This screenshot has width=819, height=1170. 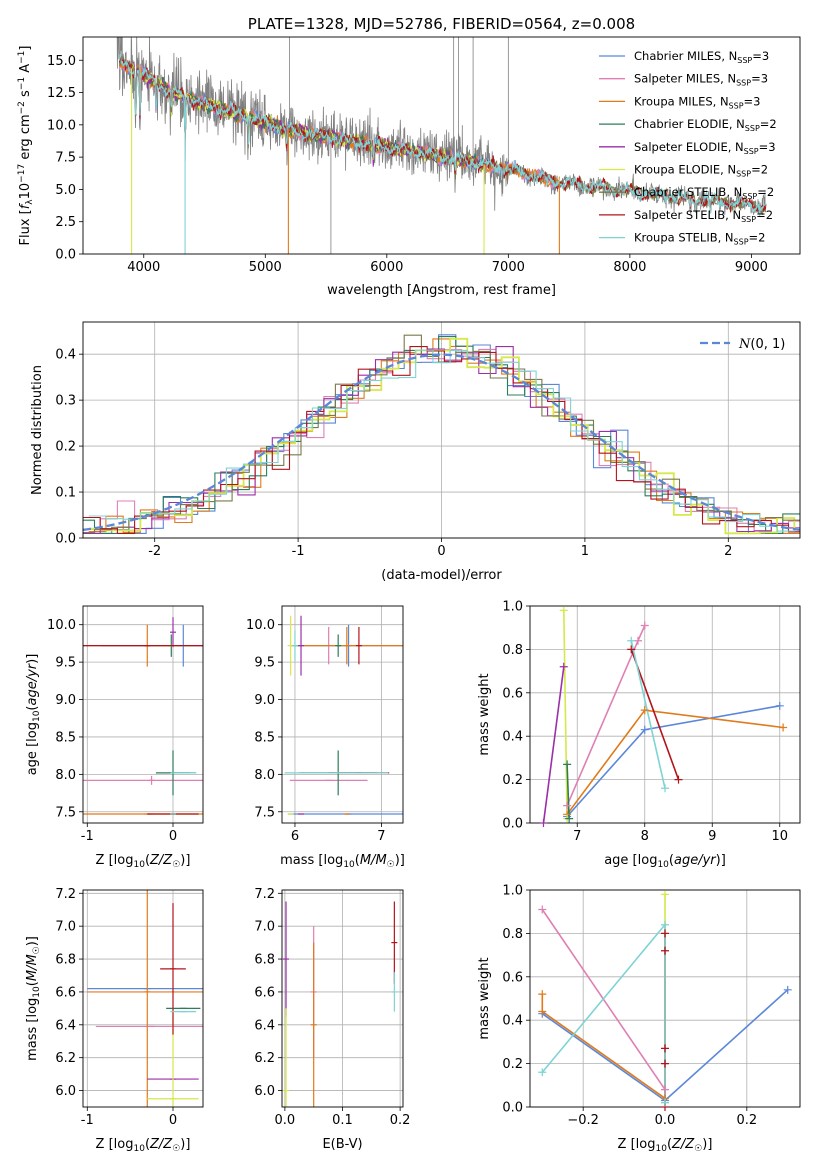 I want to click on normal-curve, so click(x=441, y=442).